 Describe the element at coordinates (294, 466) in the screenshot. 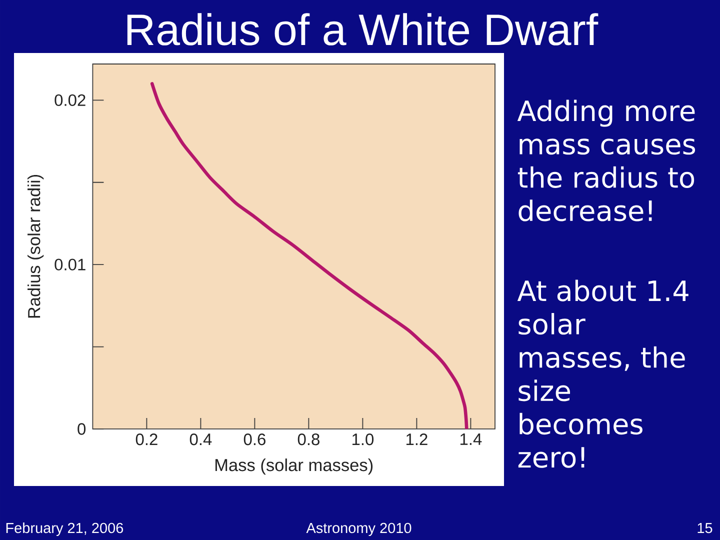

I see `x-axis-title: Mass (solar masses)` at that location.